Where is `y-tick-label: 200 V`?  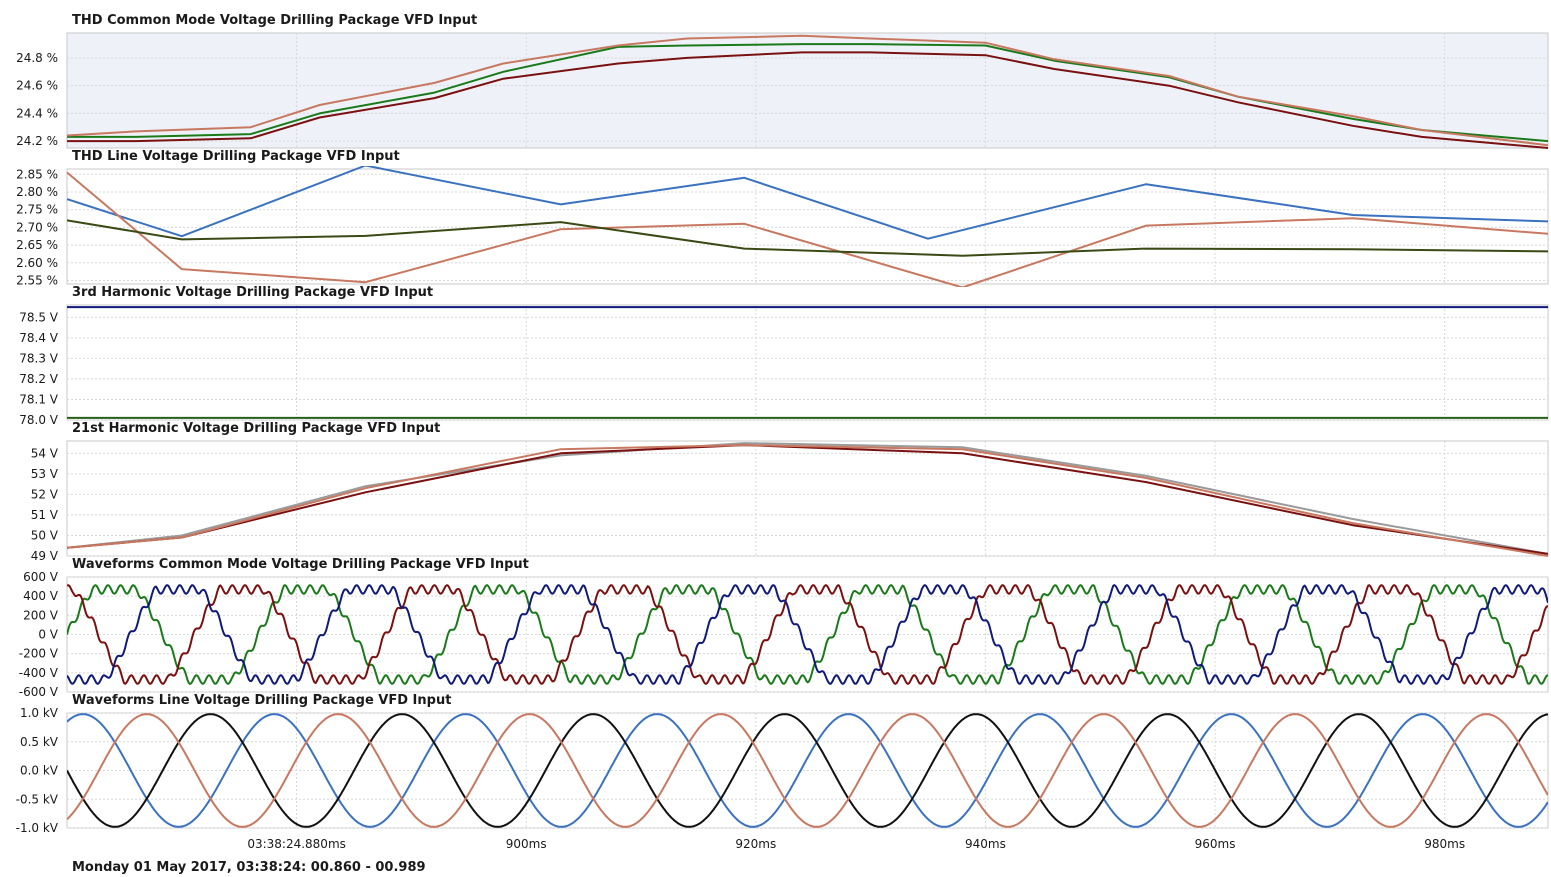
y-tick-label: 200 V is located at coordinates (41, 615).